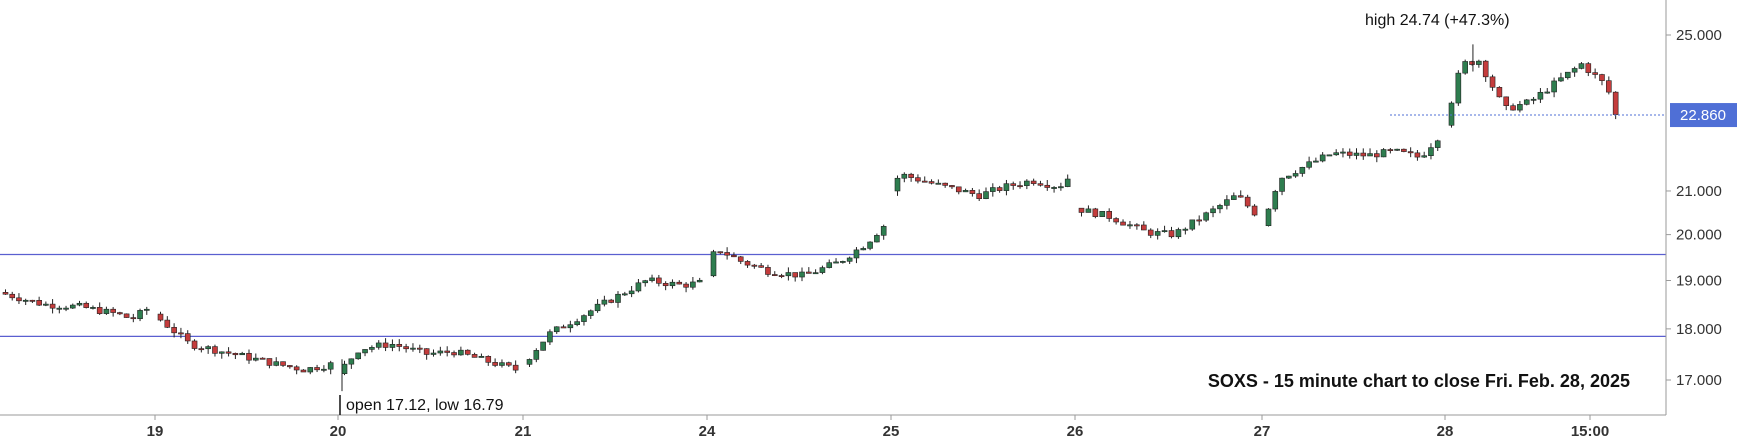 Image resolution: width=1737 pixels, height=442 pixels. I want to click on y-tick-label: 20.000, so click(1699, 235).